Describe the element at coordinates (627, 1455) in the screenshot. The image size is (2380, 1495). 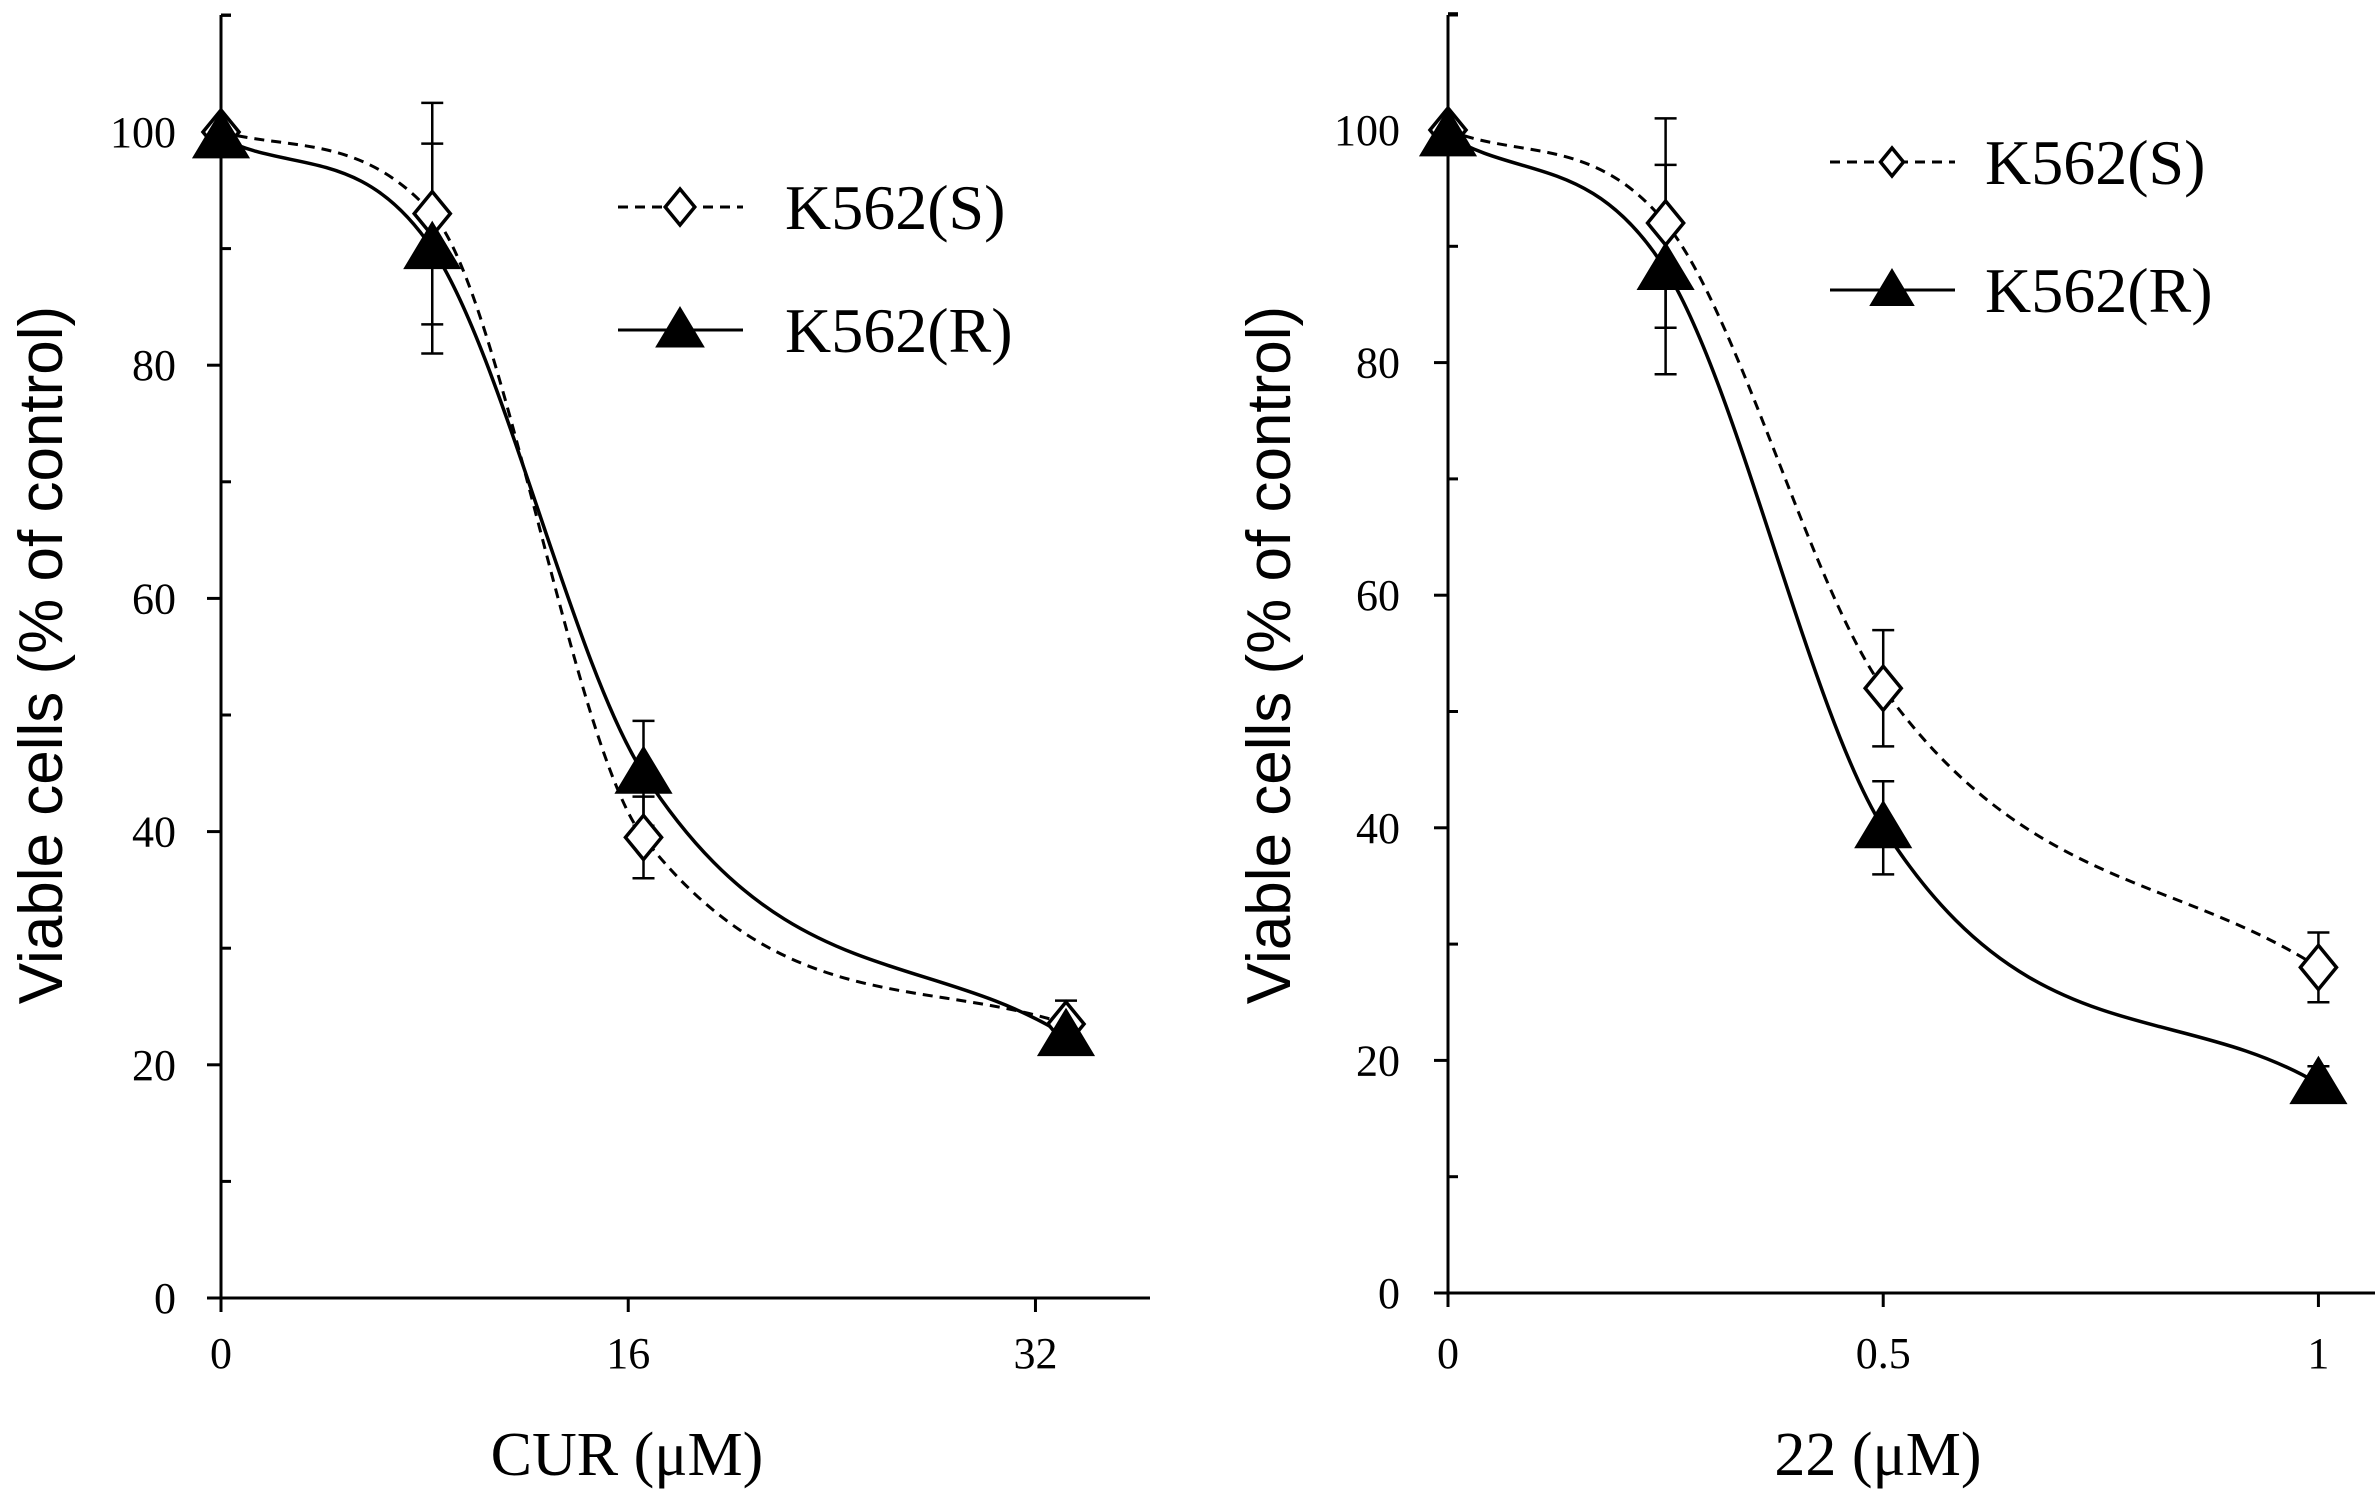
I see `x-axis-title: CUR (μM)` at that location.